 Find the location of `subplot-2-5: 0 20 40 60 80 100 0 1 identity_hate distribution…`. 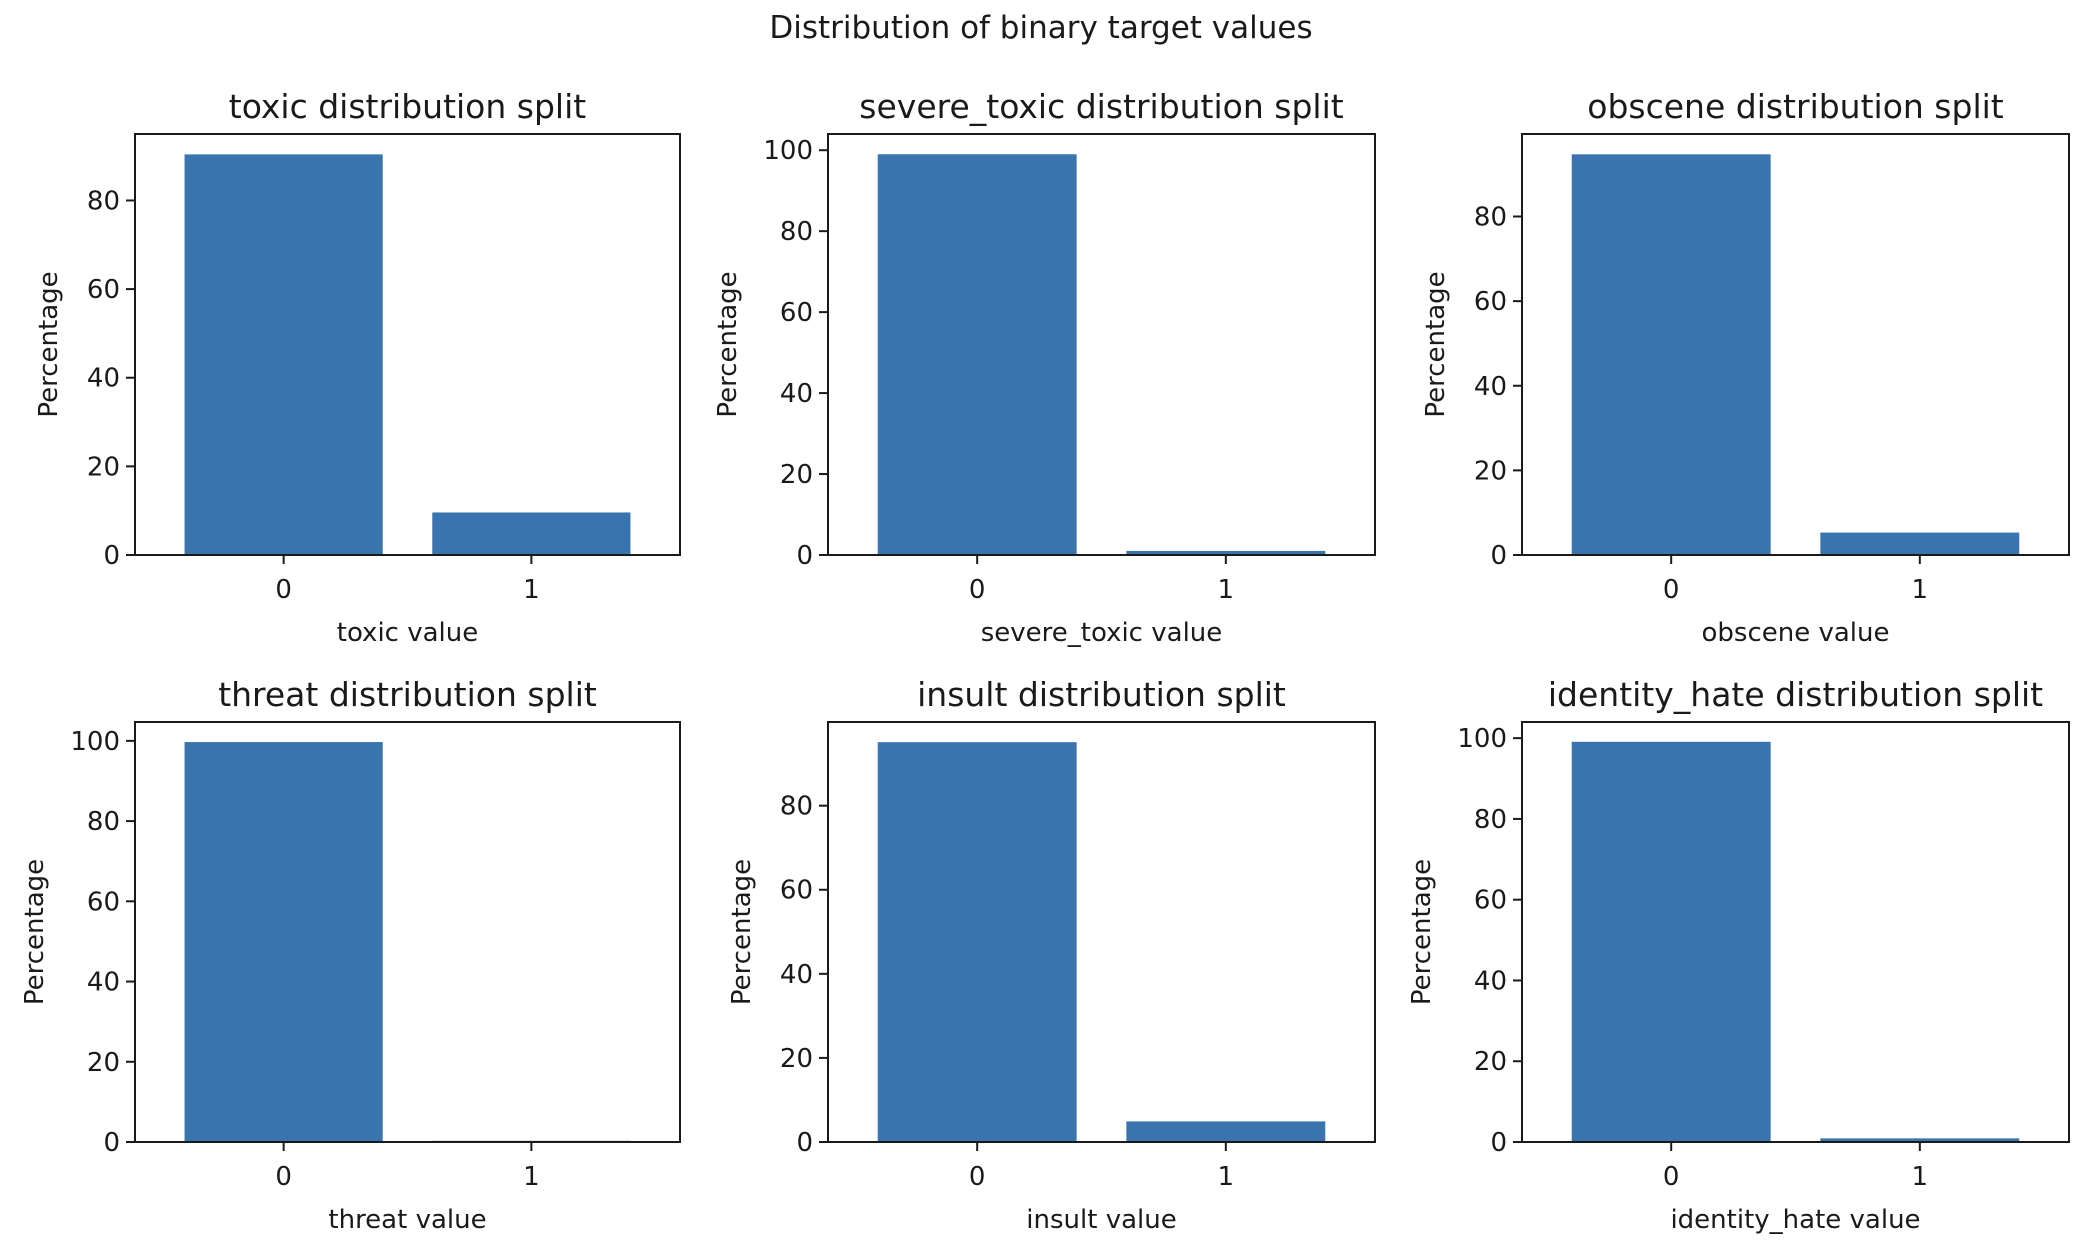

subplot-2-5: 0 20 40 60 80 100 0 1 identity_hate distribution… is located at coordinates (1738, 955).